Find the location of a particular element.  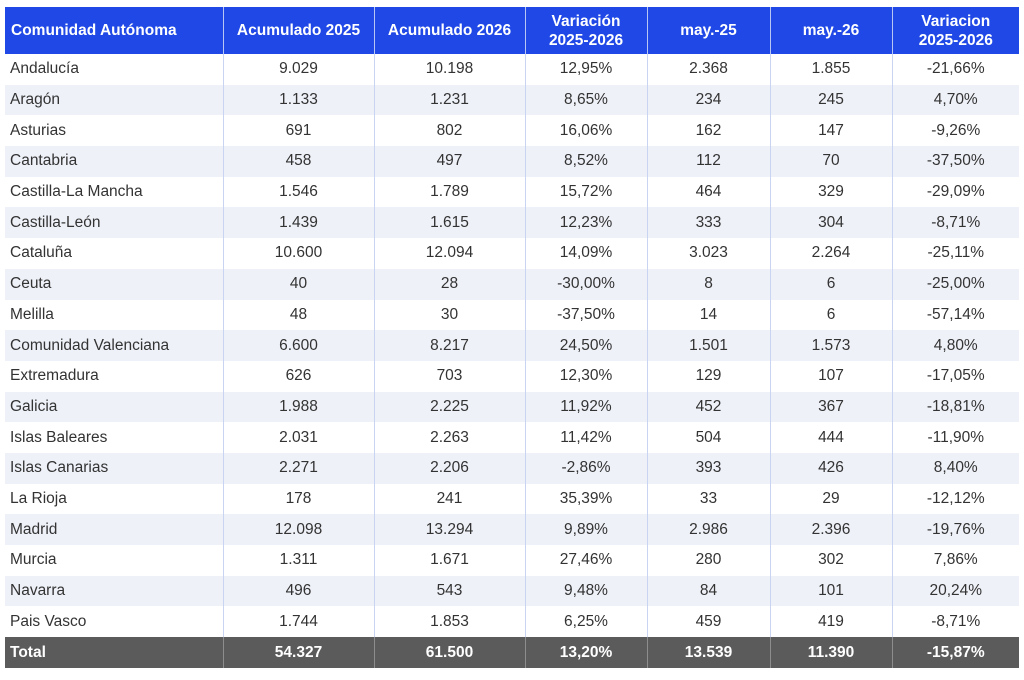

may-25-cell: 280 is located at coordinates (709, 560).